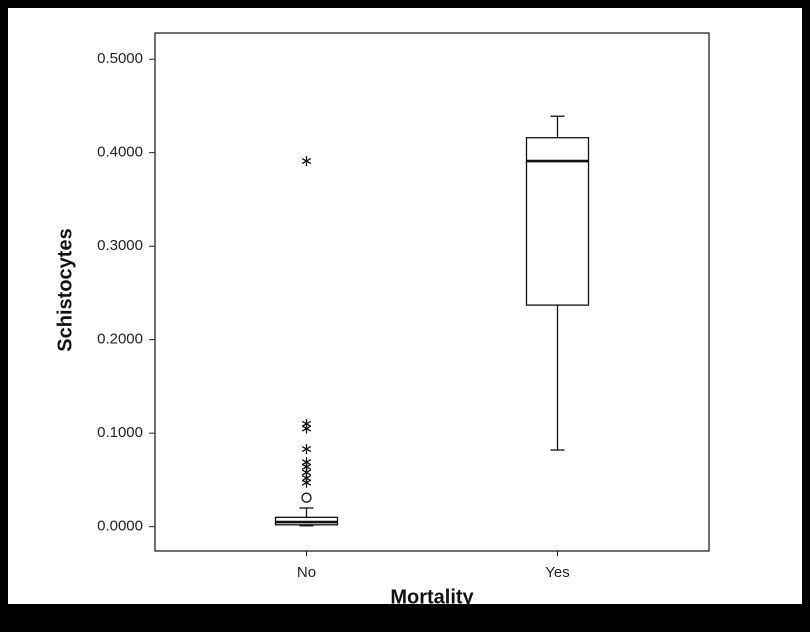 Image resolution: width=810 pixels, height=632 pixels. I want to click on y-tick-label: 0.0000, so click(120, 526).